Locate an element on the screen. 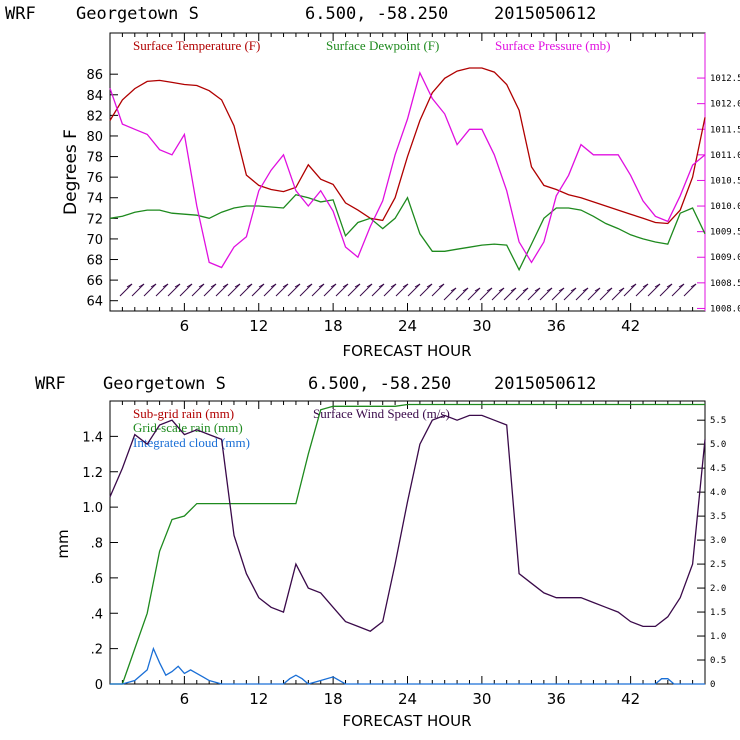 Image resolution: width=740 pixels, height=740 pixels. x-tick-label: 18 is located at coordinates (333, 326).